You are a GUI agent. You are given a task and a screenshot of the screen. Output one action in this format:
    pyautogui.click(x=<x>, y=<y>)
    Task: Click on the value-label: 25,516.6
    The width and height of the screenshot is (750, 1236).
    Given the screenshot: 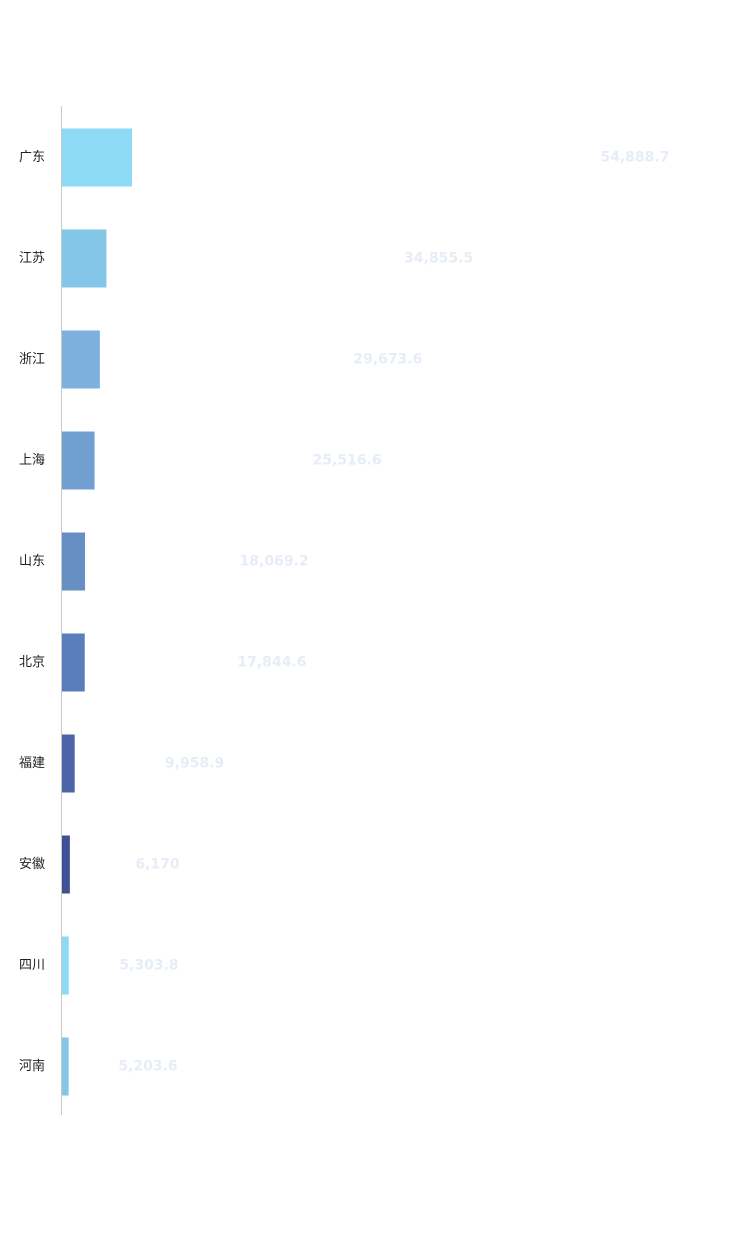 What is the action you would take?
    pyautogui.click(x=347, y=461)
    